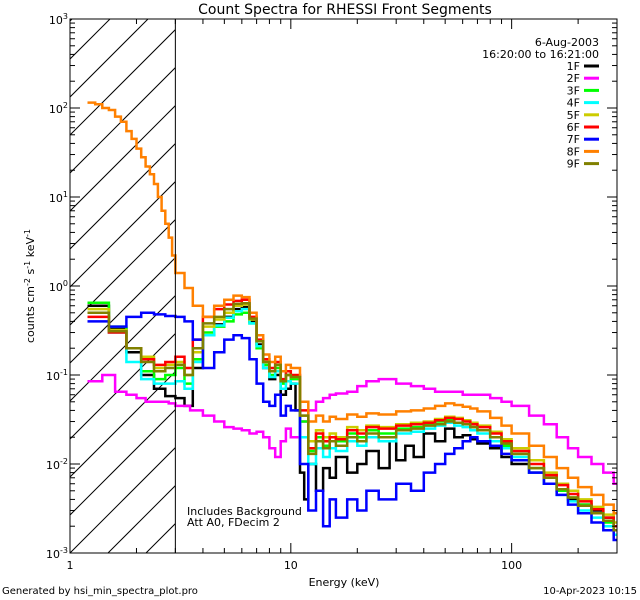 The image size is (640, 600). What do you see at coordinates (511, 565) in the screenshot?
I see `x-tick-label: 100` at bounding box center [511, 565].